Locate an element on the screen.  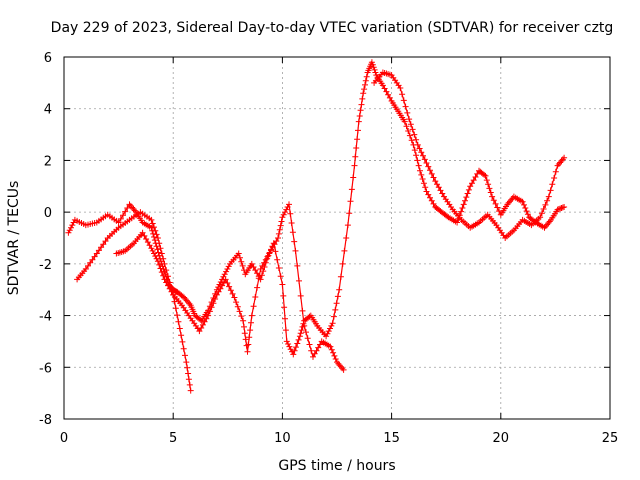
y-axis-label: SDTVAR / TECUs is located at coordinates (14, 238).